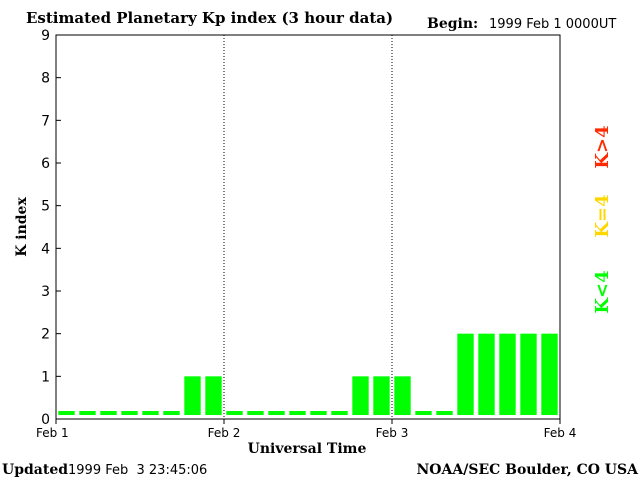 The height and width of the screenshot is (480, 640). What do you see at coordinates (35, 470) in the screenshot?
I see `updated-label: Updated` at bounding box center [35, 470].